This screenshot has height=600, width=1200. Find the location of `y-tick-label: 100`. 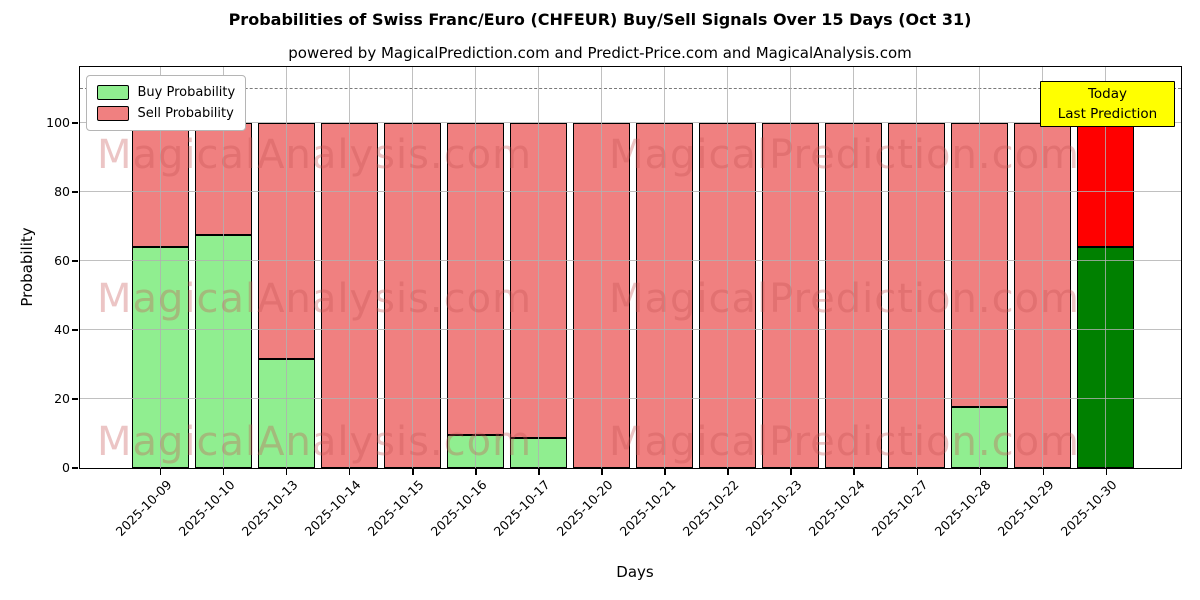

y-tick-label: 100 is located at coordinates (58, 122).